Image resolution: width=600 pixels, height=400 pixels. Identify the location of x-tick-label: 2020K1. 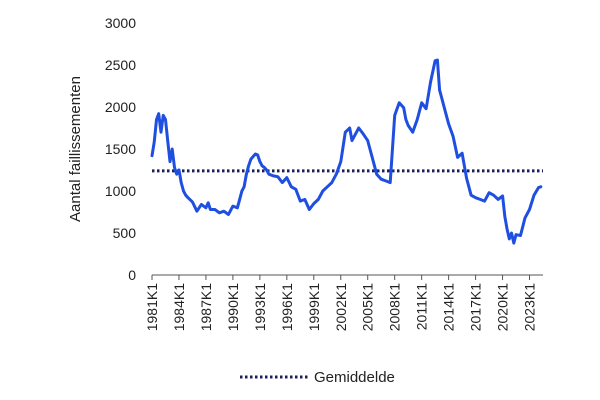
(503, 307).